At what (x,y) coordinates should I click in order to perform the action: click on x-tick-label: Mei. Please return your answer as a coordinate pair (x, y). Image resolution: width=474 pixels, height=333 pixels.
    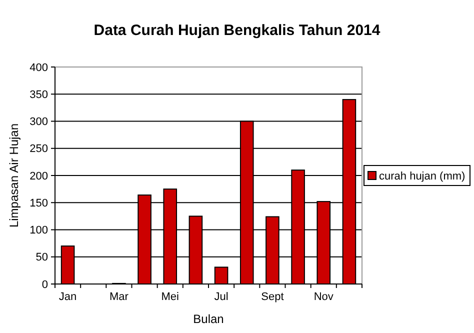
    Looking at the image, I should click on (170, 297).